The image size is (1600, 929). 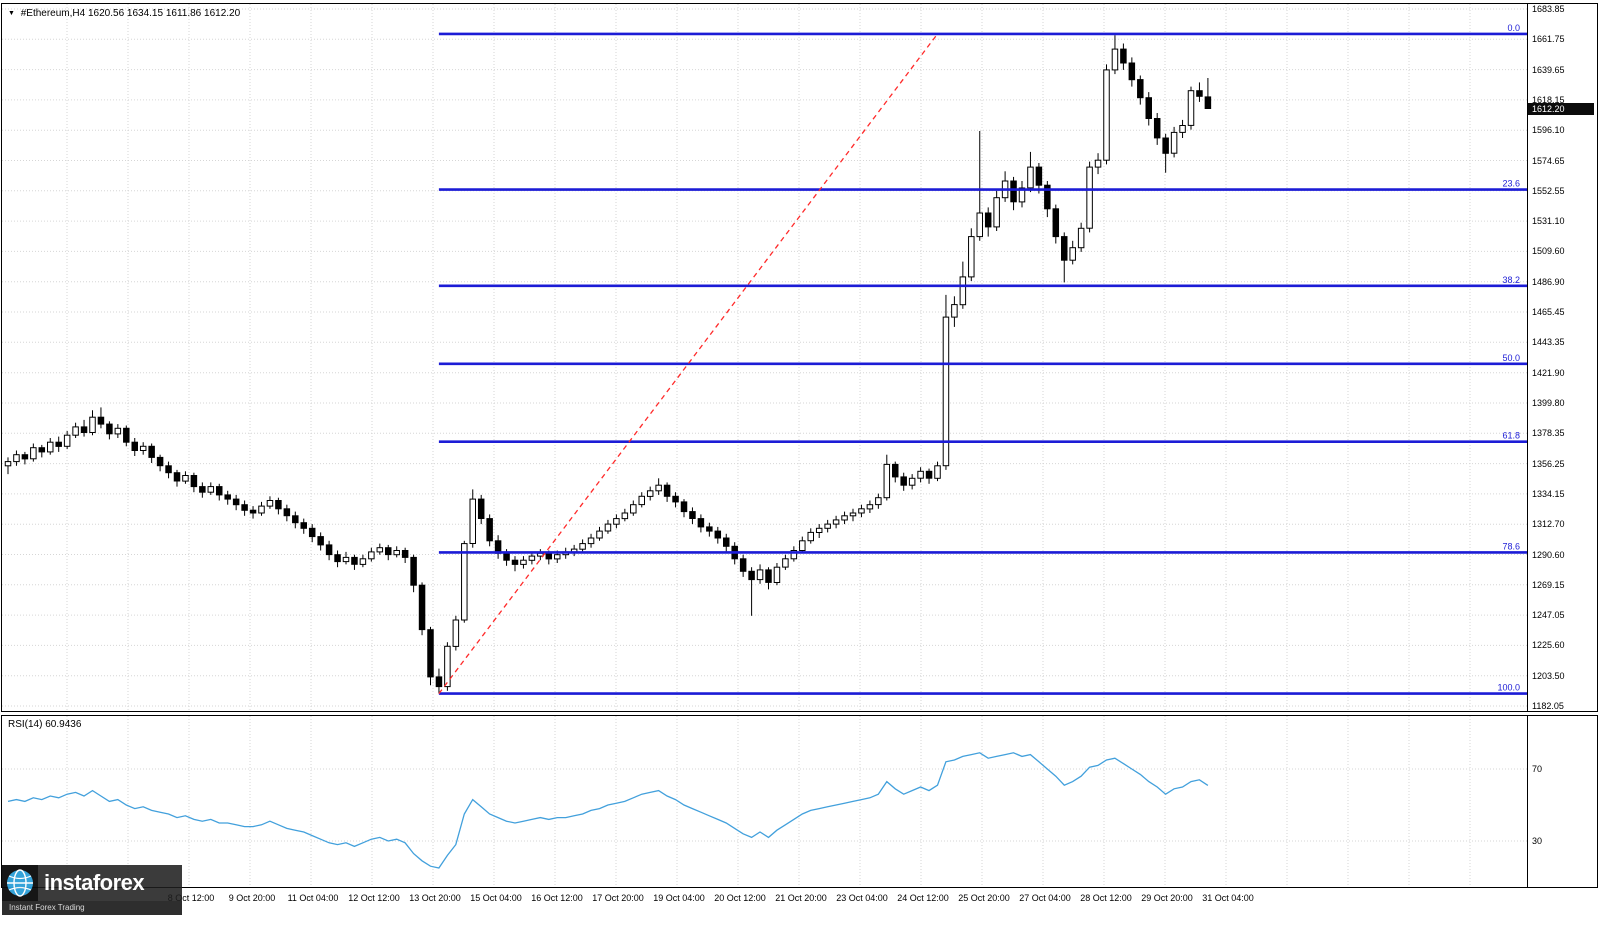 I want to click on rsi-axis: 70 30, so click(x=1563, y=801).